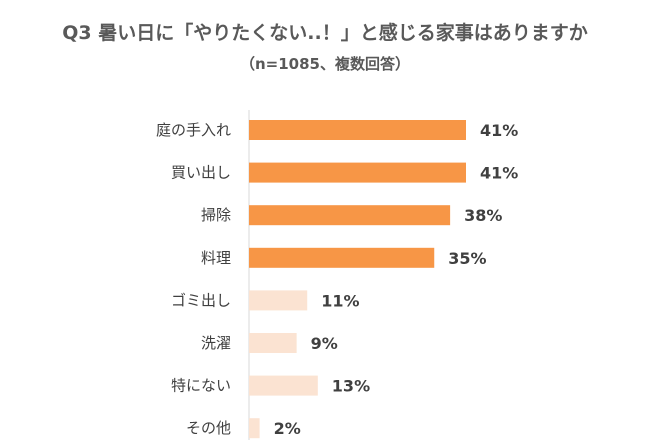 The height and width of the screenshot is (444, 650). I want to click on category-label: 特にない, so click(201, 386).